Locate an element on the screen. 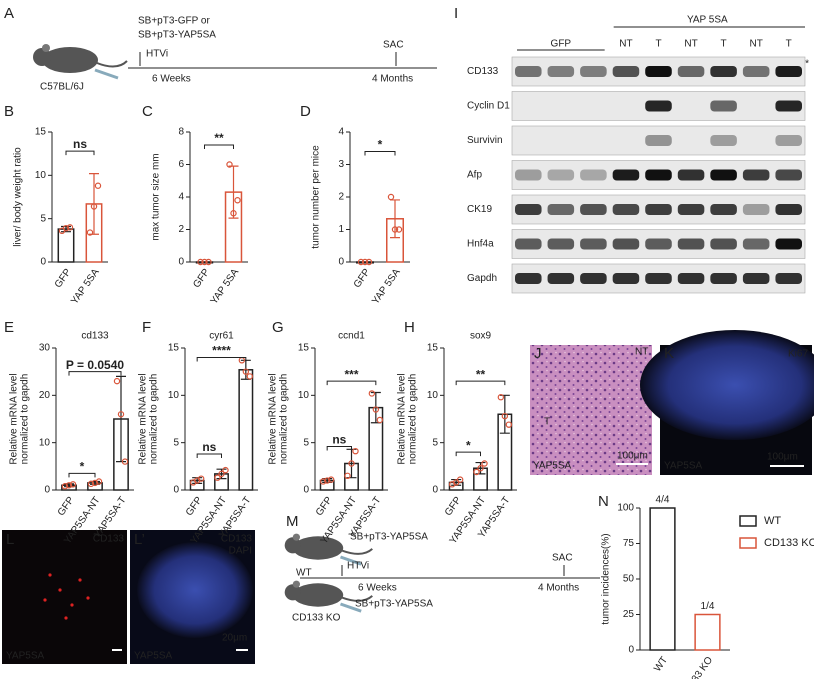 This screenshot has width=814, height=679. legend-swatch is located at coordinates (748, 521).